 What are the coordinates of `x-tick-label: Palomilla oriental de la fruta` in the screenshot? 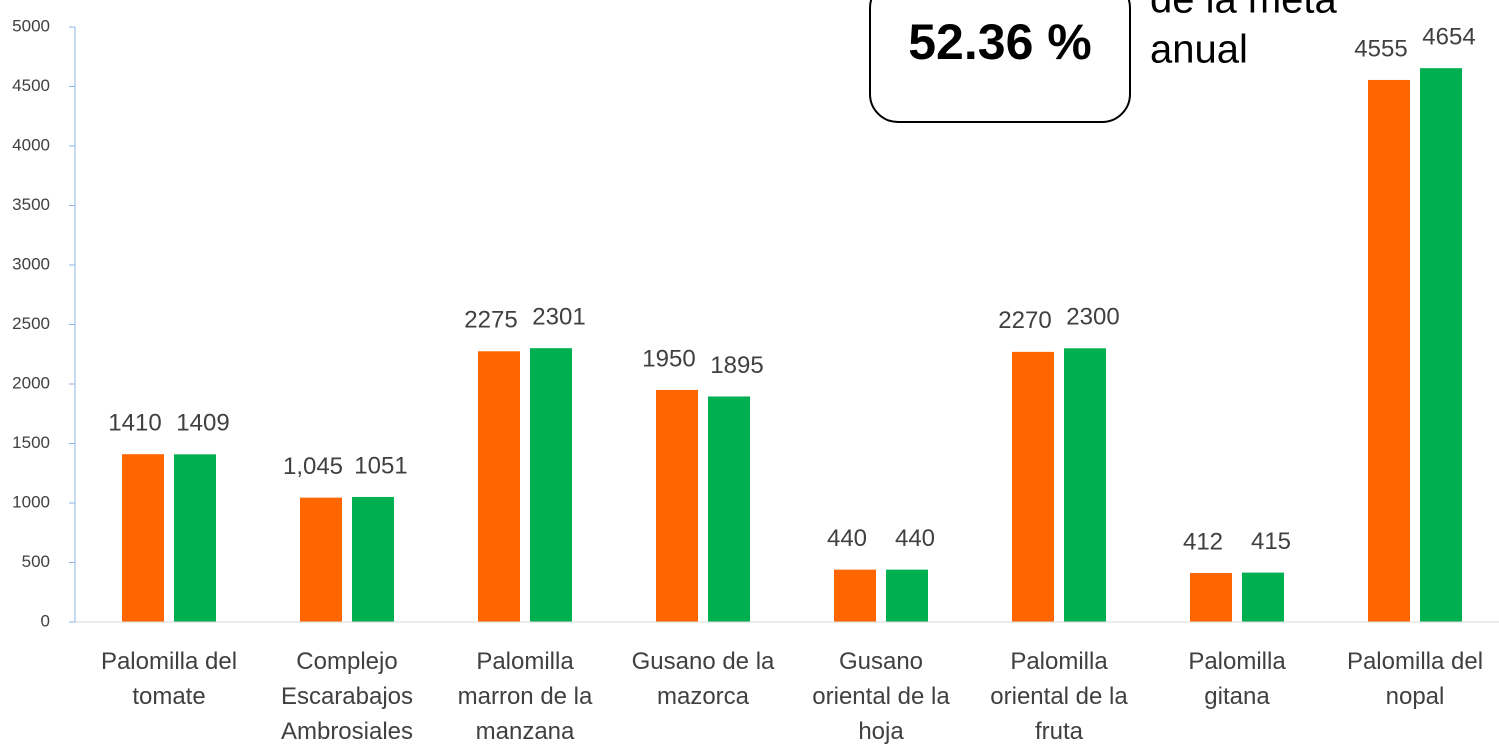 It's located at (1059, 696).